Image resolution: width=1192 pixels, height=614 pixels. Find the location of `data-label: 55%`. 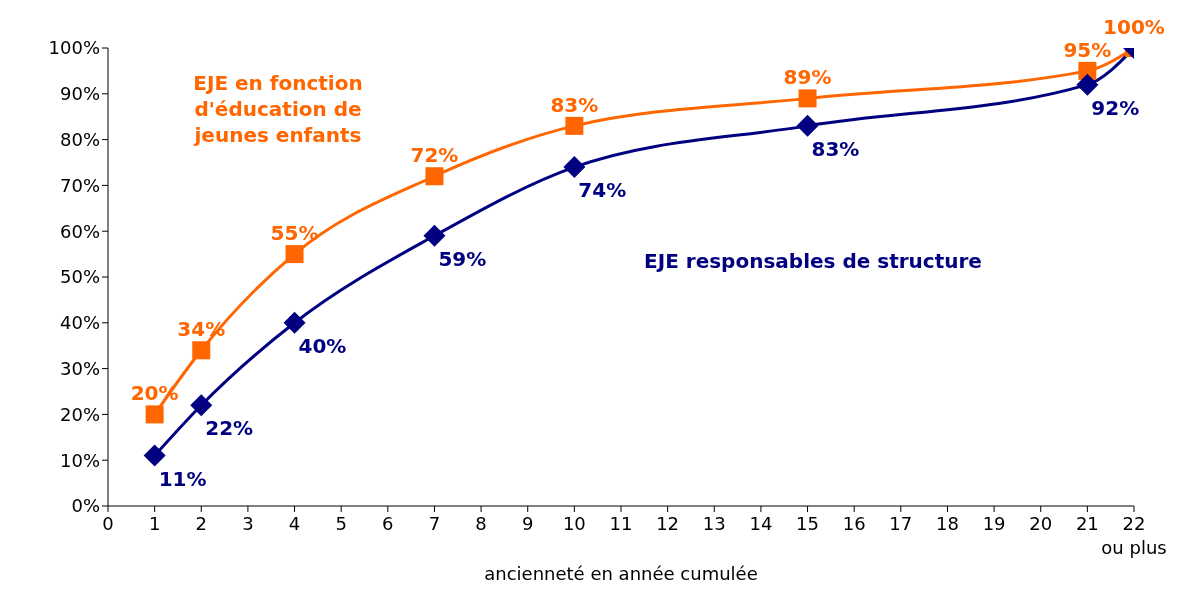

data-label: 55% is located at coordinates (294, 233).